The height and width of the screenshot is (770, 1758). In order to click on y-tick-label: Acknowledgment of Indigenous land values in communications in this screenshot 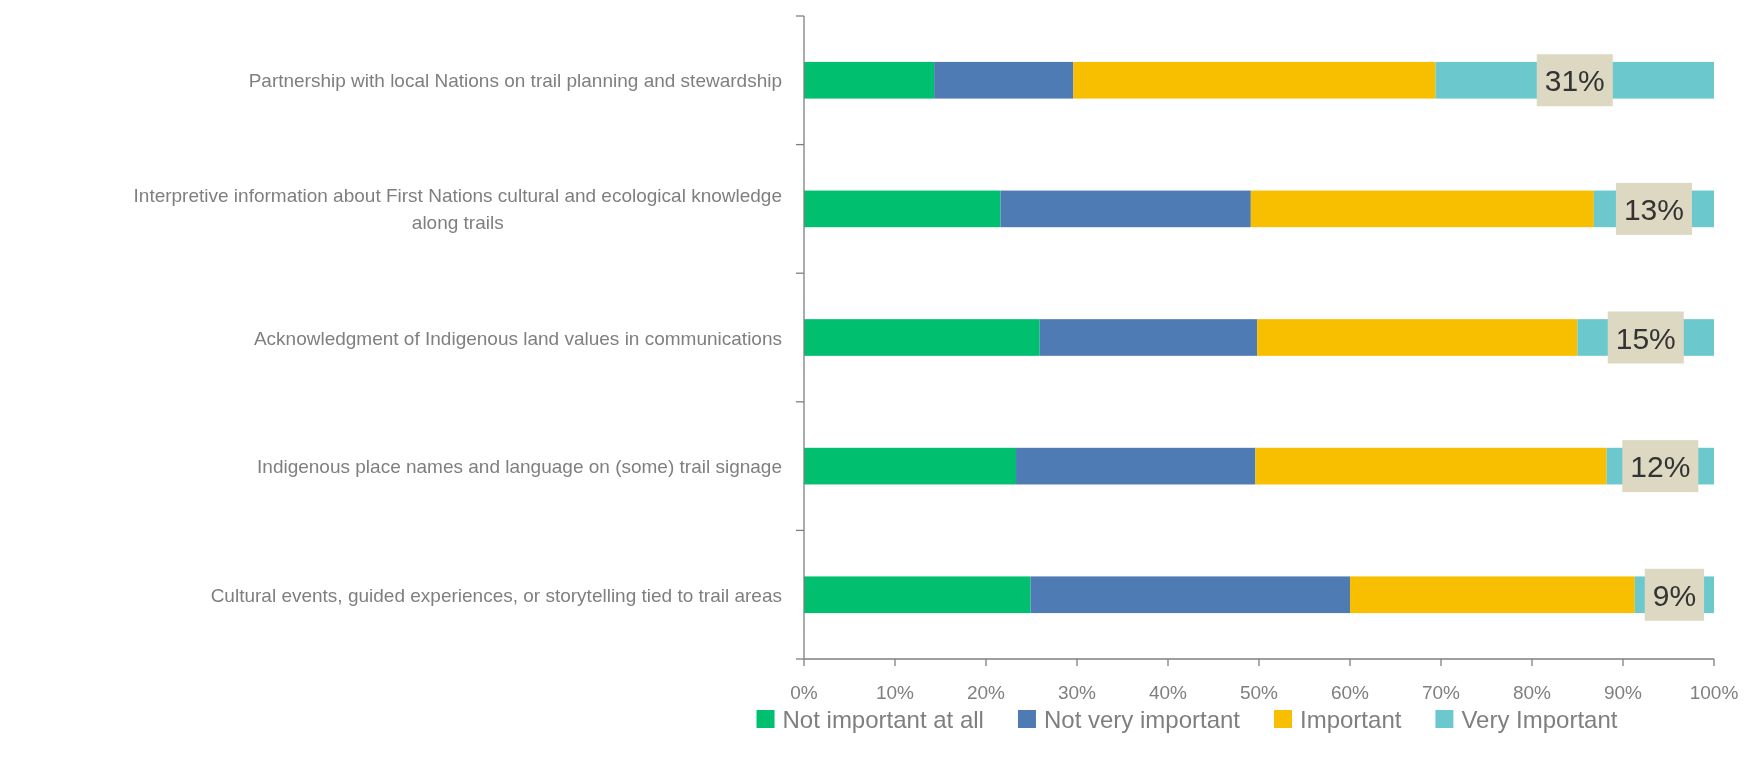, I will do `click(517, 338)`.